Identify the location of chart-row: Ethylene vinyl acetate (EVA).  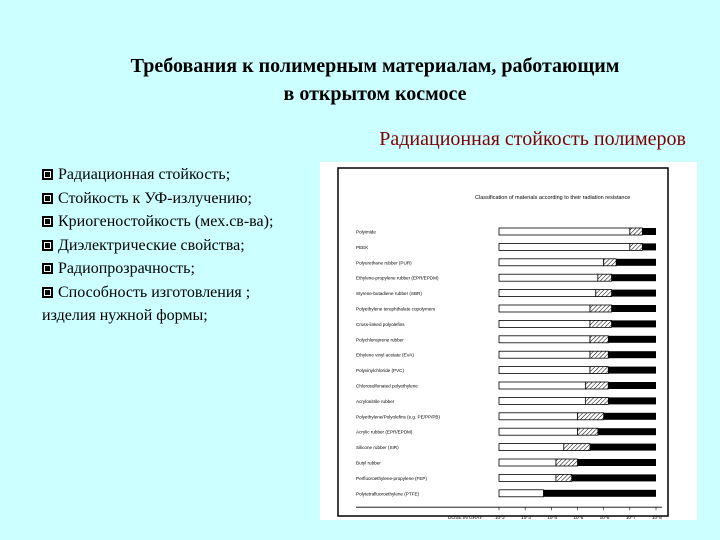
(506, 354).